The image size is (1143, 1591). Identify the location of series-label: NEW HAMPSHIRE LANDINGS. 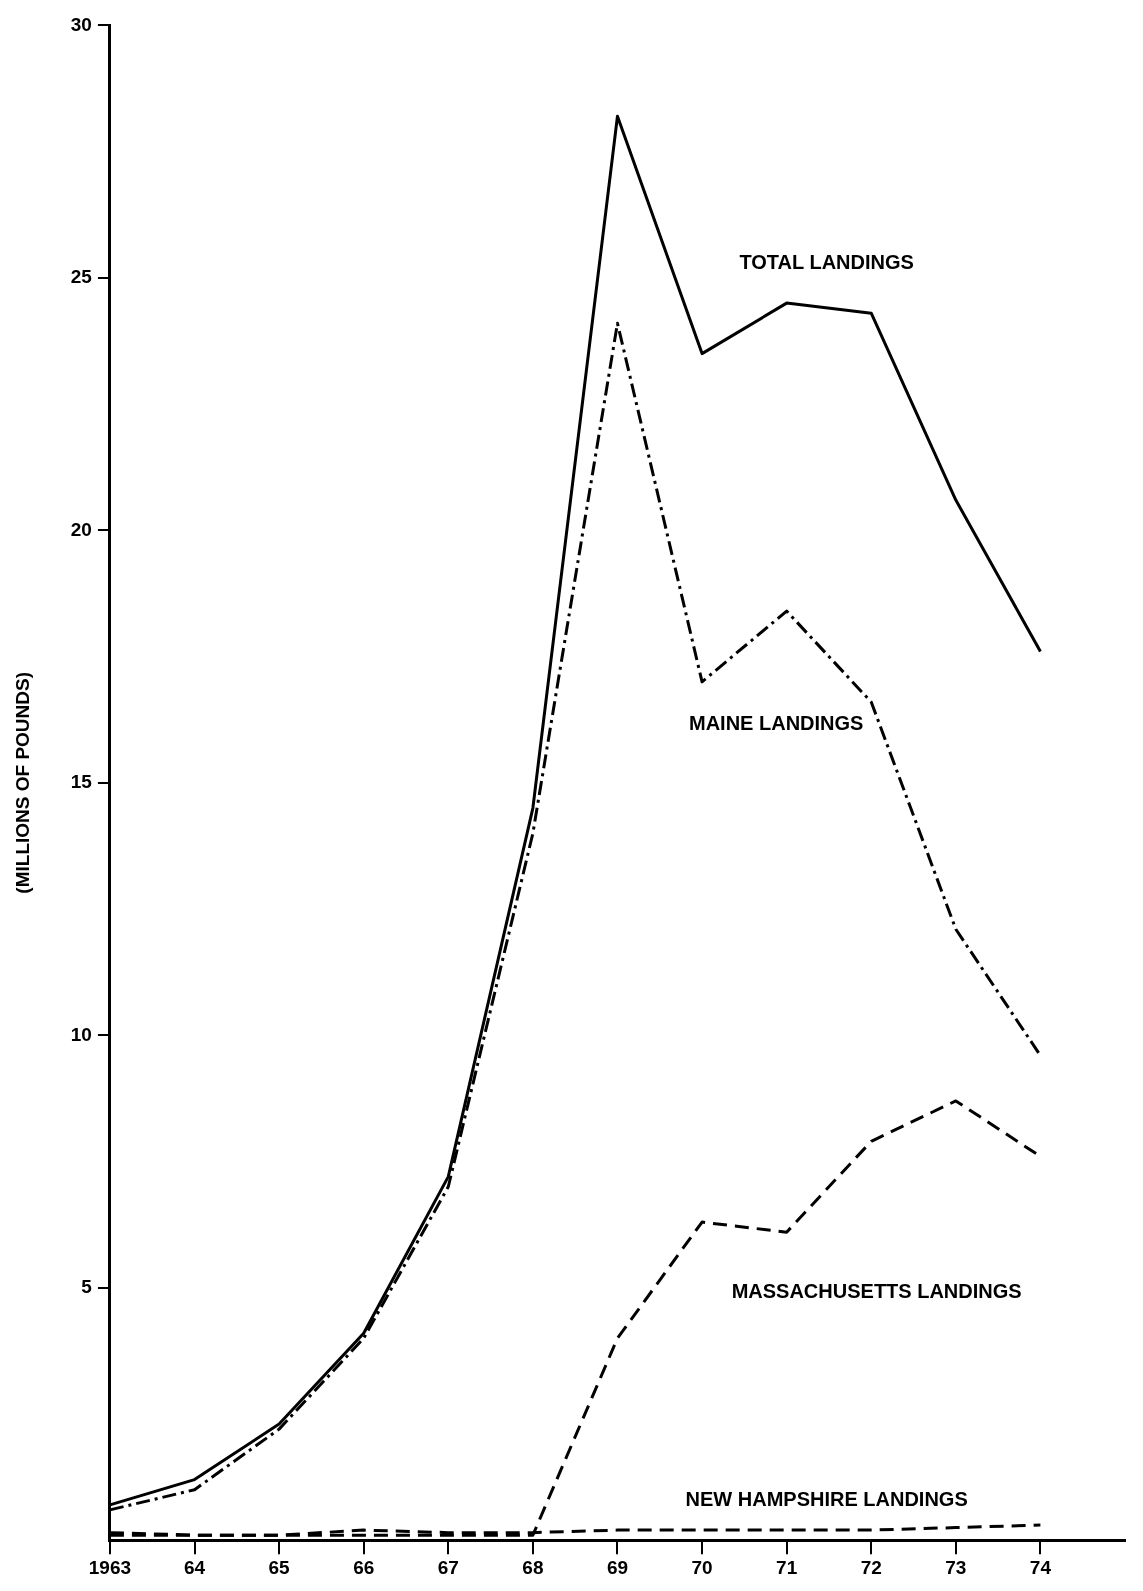
(826, 1498).